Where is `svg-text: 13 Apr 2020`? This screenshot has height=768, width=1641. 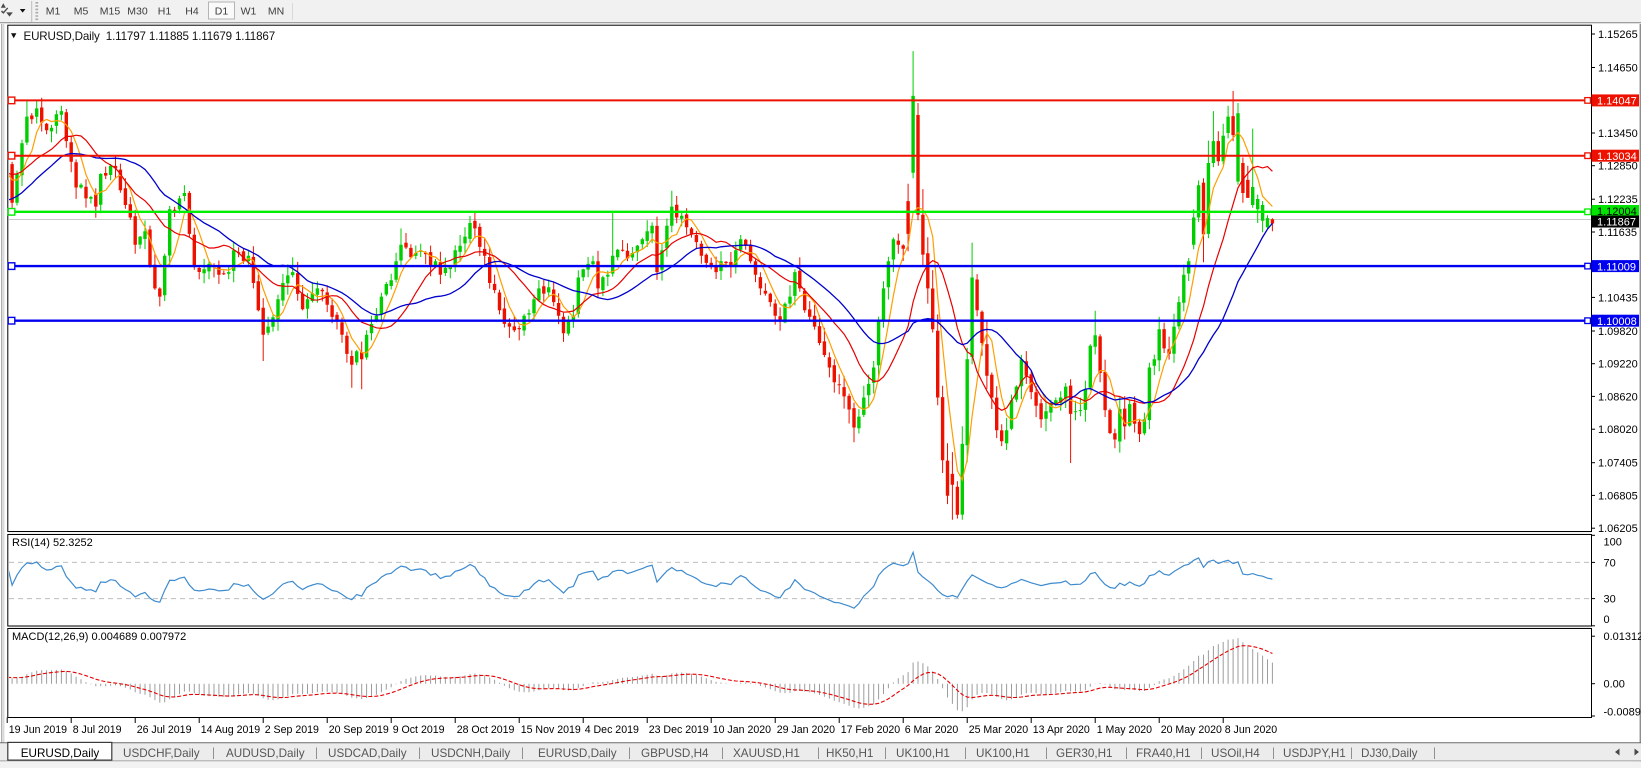
svg-text: 13 Apr 2020 is located at coordinates (1061, 730).